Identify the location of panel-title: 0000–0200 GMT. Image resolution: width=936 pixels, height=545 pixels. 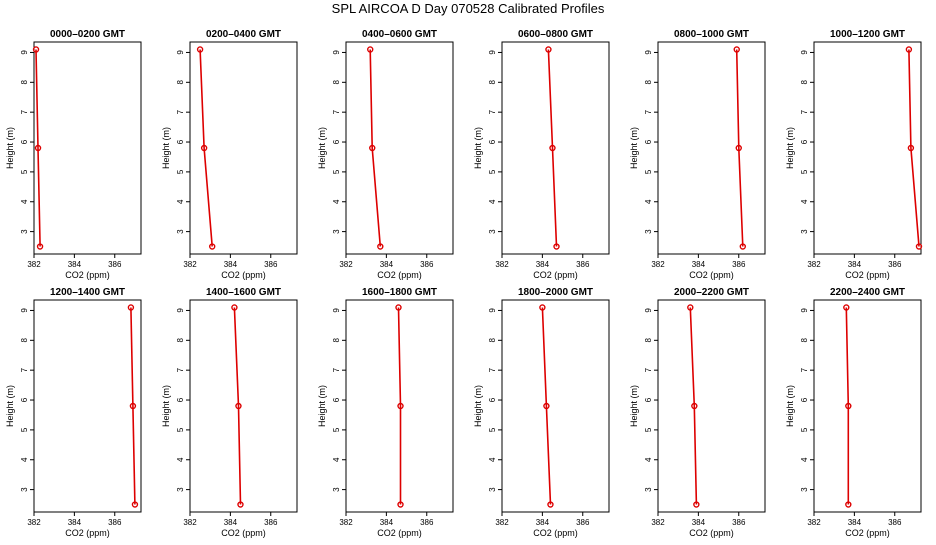
(87, 34).